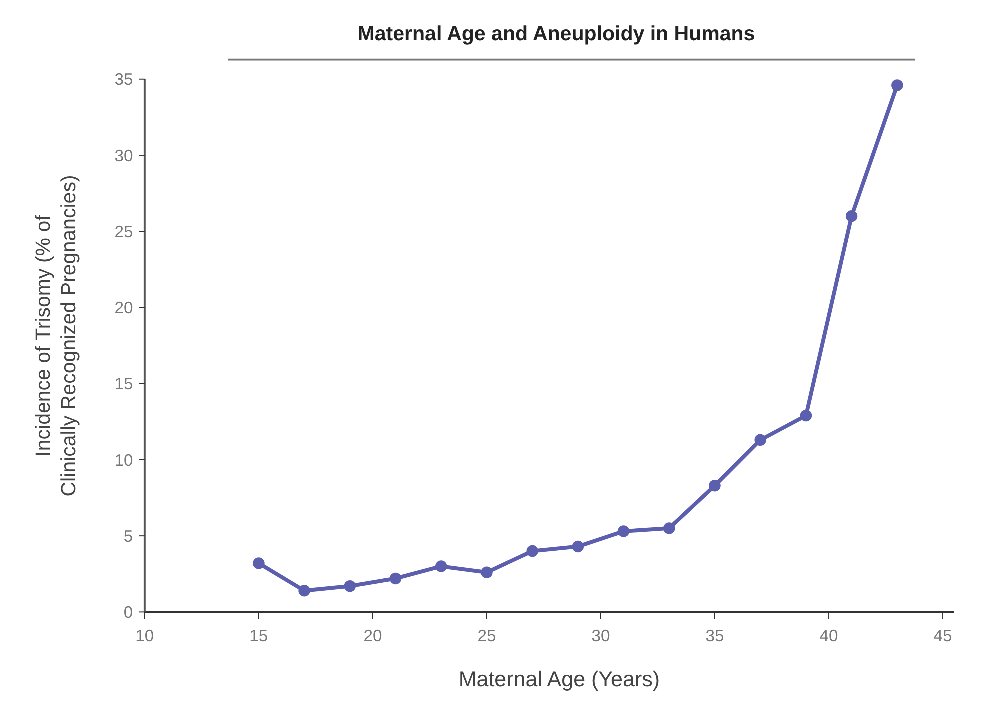 This screenshot has height=716, width=983. Describe the element at coordinates (129, 612) in the screenshot. I see `y-tick-label: 0` at that location.